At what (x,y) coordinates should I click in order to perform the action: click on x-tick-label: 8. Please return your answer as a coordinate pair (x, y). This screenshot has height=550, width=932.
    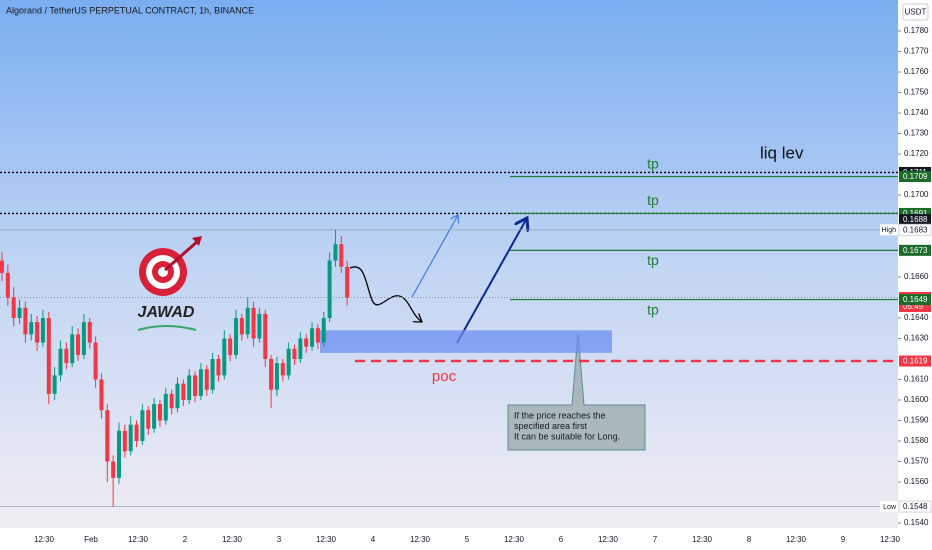
    Looking at the image, I should click on (749, 539).